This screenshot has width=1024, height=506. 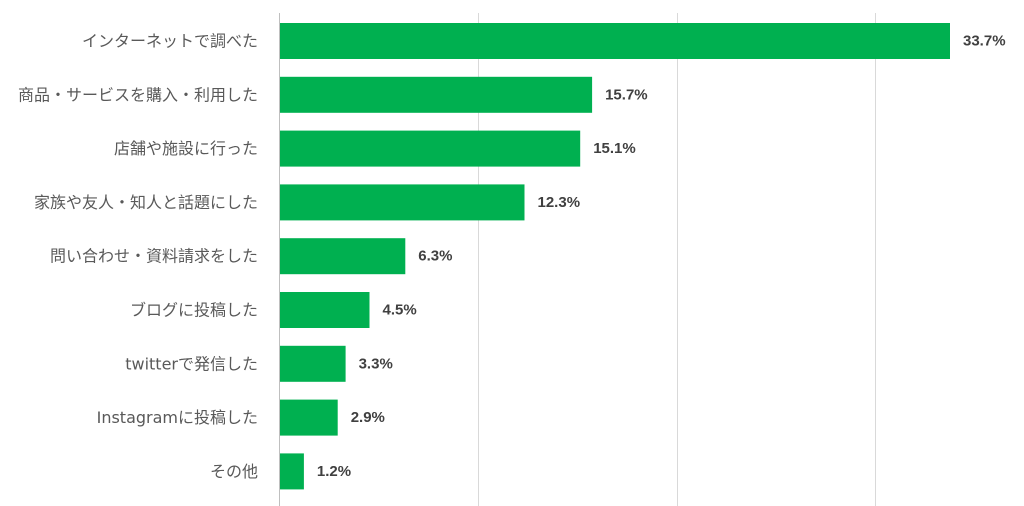 What do you see at coordinates (194, 310) in the screenshot?
I see `category-label-5: ブログに投稿した` at bounding box center [194, 310].